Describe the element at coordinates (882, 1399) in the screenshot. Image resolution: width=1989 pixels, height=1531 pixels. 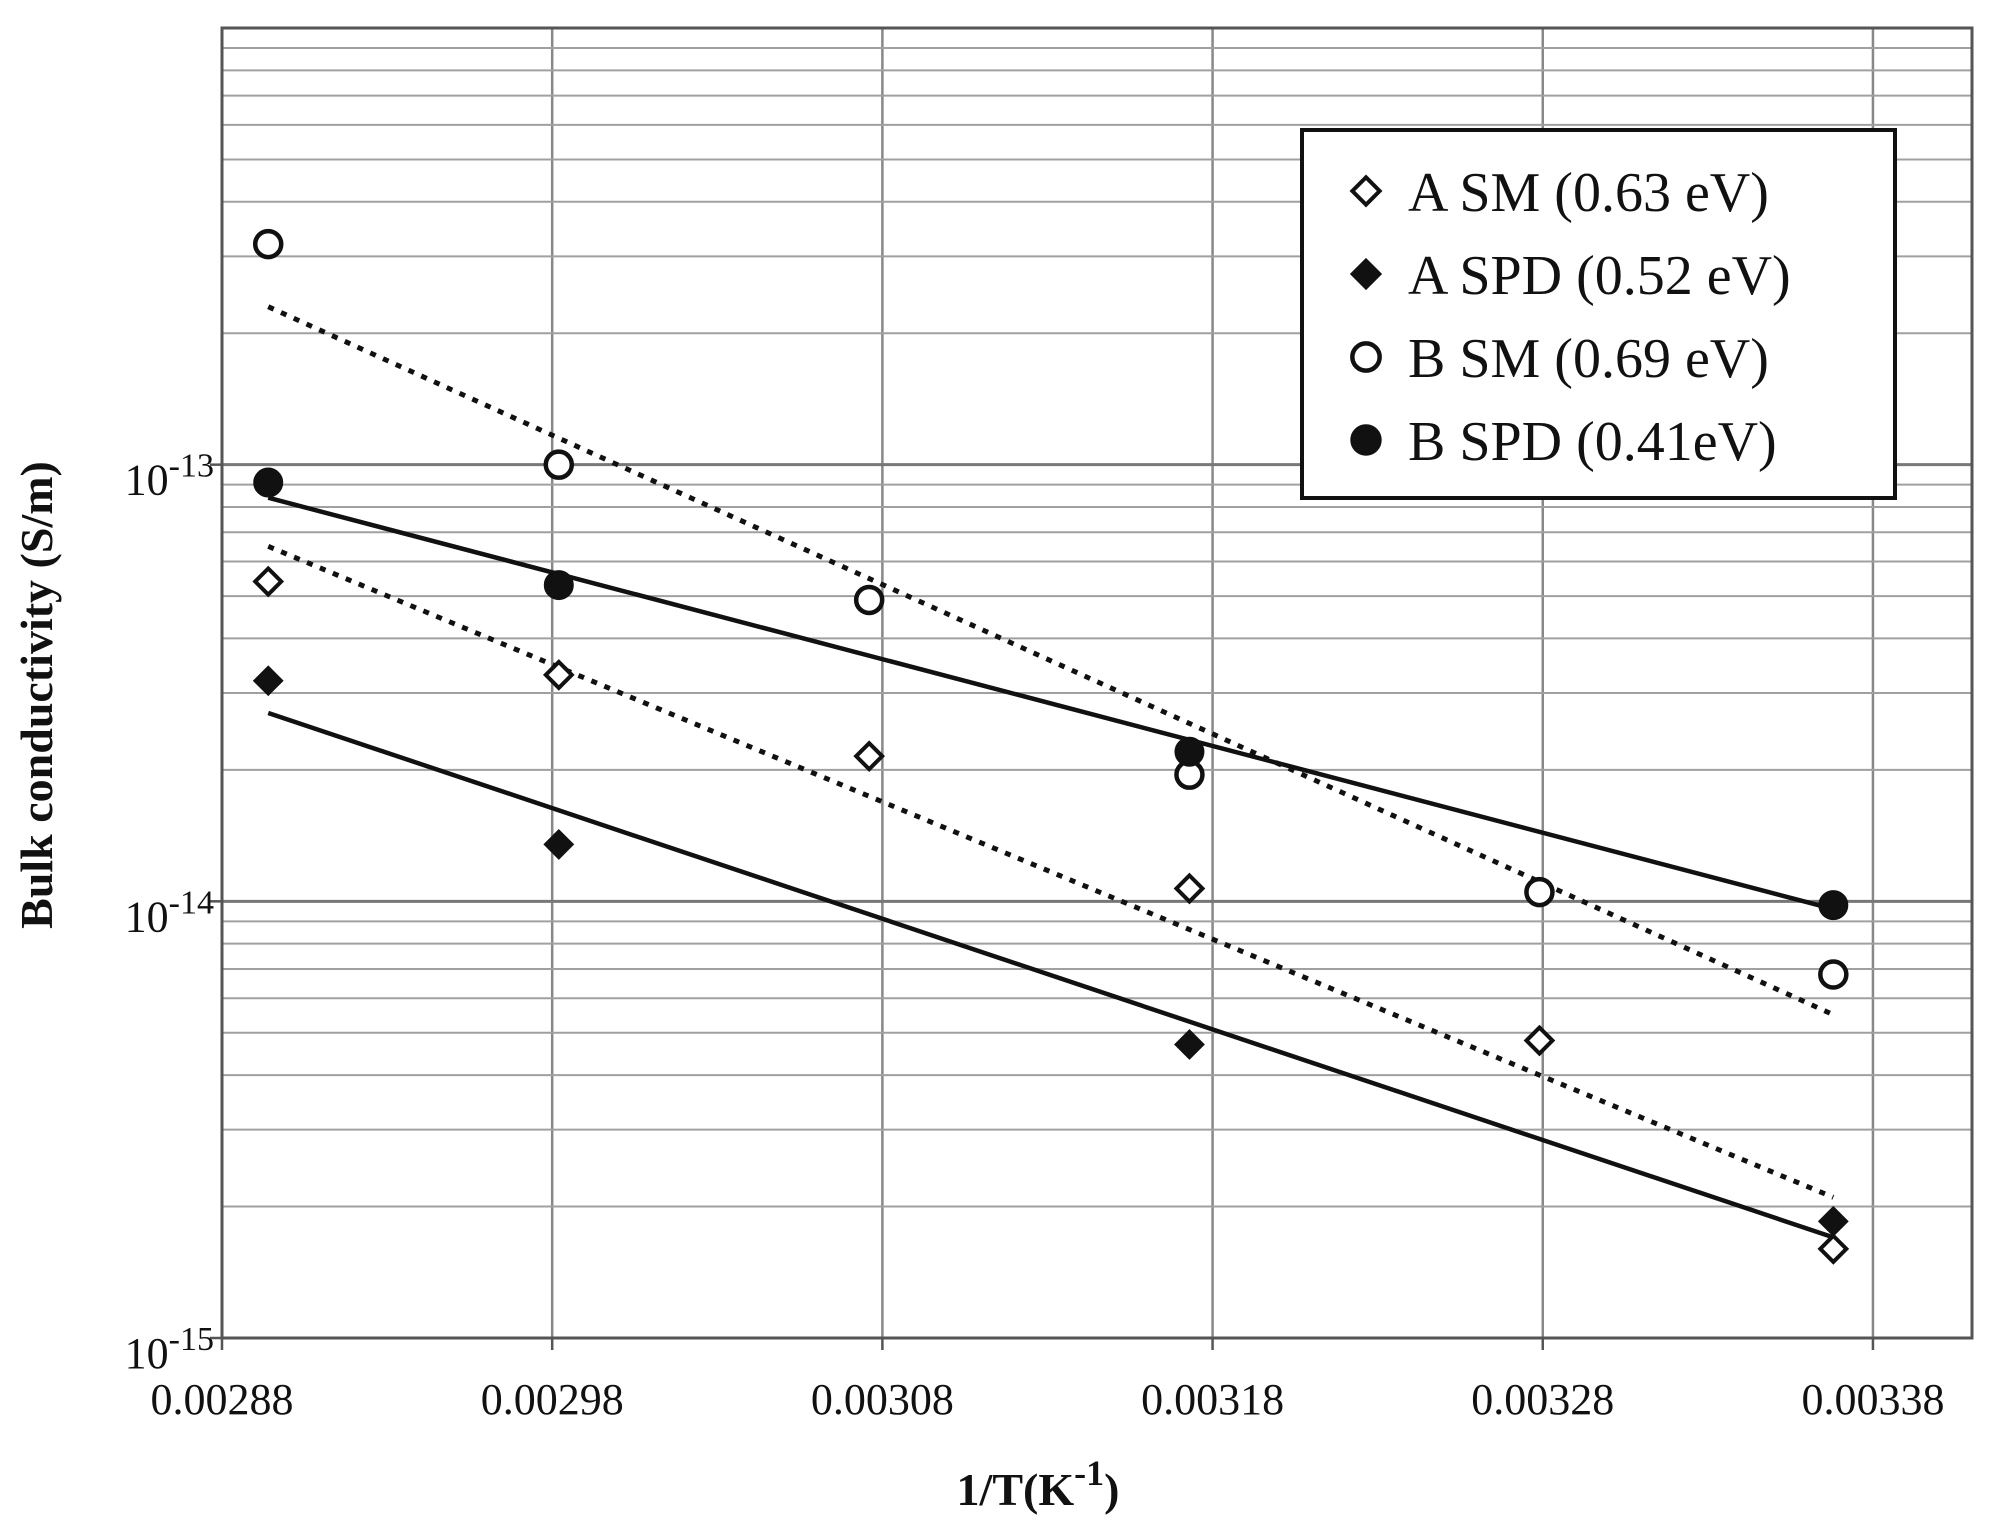
I see `x-tick-label: 0.00308` at that location.